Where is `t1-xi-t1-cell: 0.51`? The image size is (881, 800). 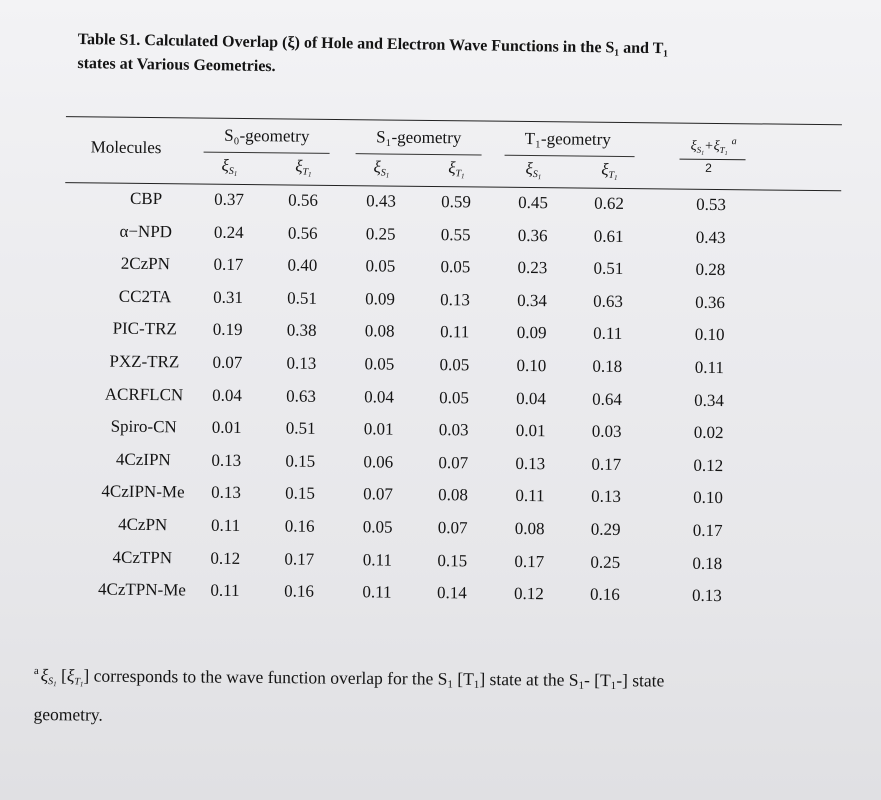 t1-xi-t1-cell: 0.51 is located at coordinates (608, 268).